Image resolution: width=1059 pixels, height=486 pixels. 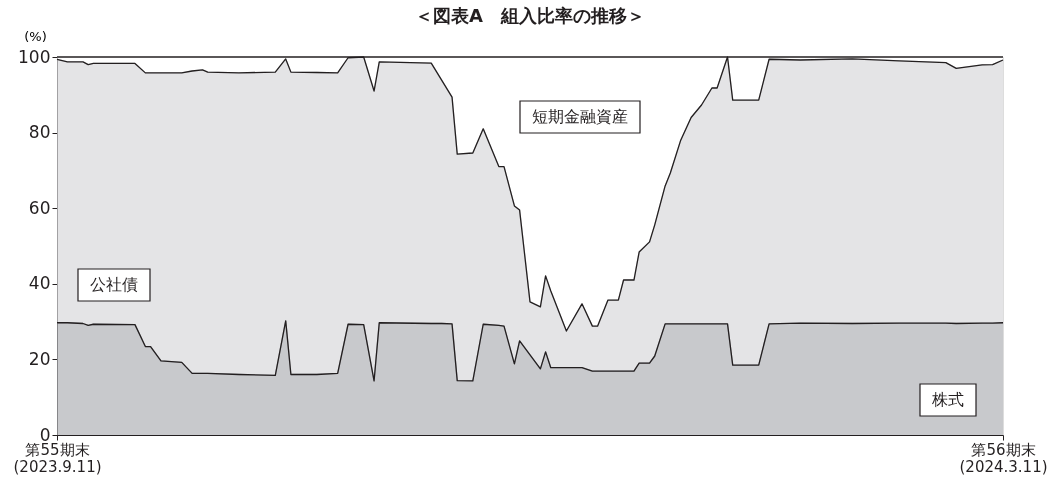 I want to click on series-label: 株式, so click(x=947, y=399).